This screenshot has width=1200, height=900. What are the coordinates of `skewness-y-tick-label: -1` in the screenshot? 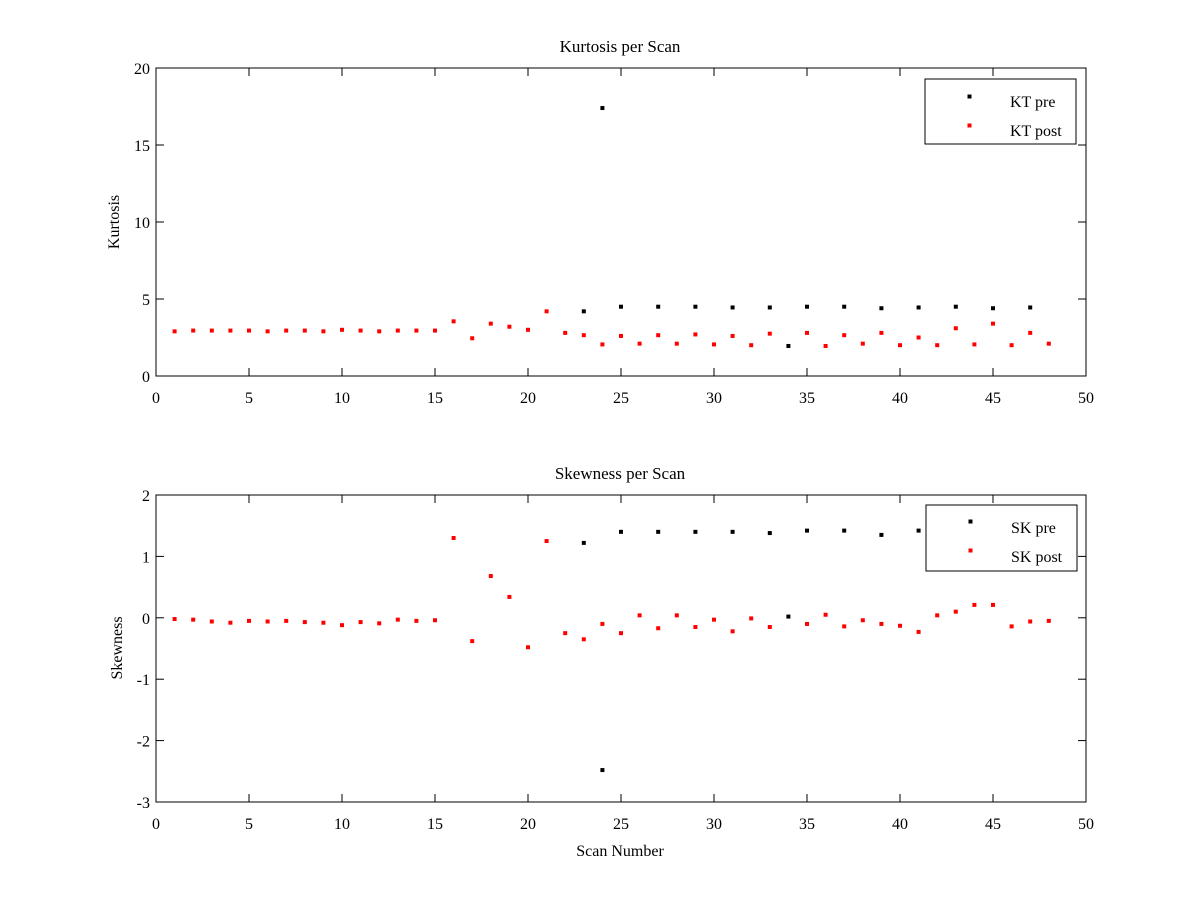 It's located at (143, 680).